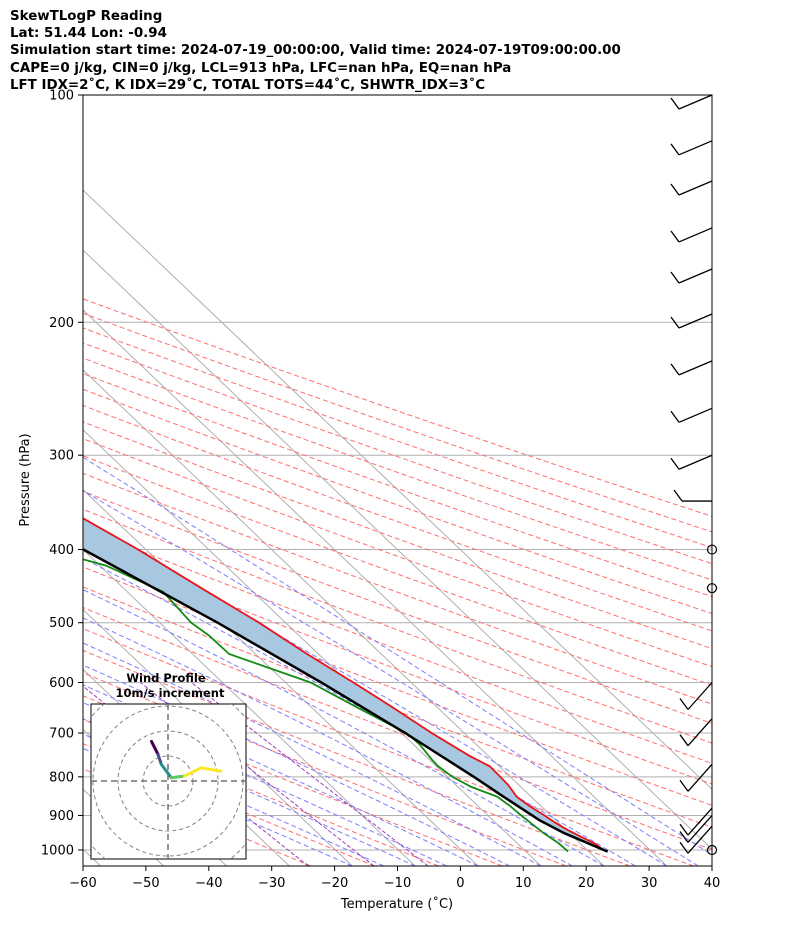 Image resolution: width=794 pixels, height=937 pixels. Describe the element at coordinates (61, 777) in the screenshot. I see `y-tick-label: 800` at that location.